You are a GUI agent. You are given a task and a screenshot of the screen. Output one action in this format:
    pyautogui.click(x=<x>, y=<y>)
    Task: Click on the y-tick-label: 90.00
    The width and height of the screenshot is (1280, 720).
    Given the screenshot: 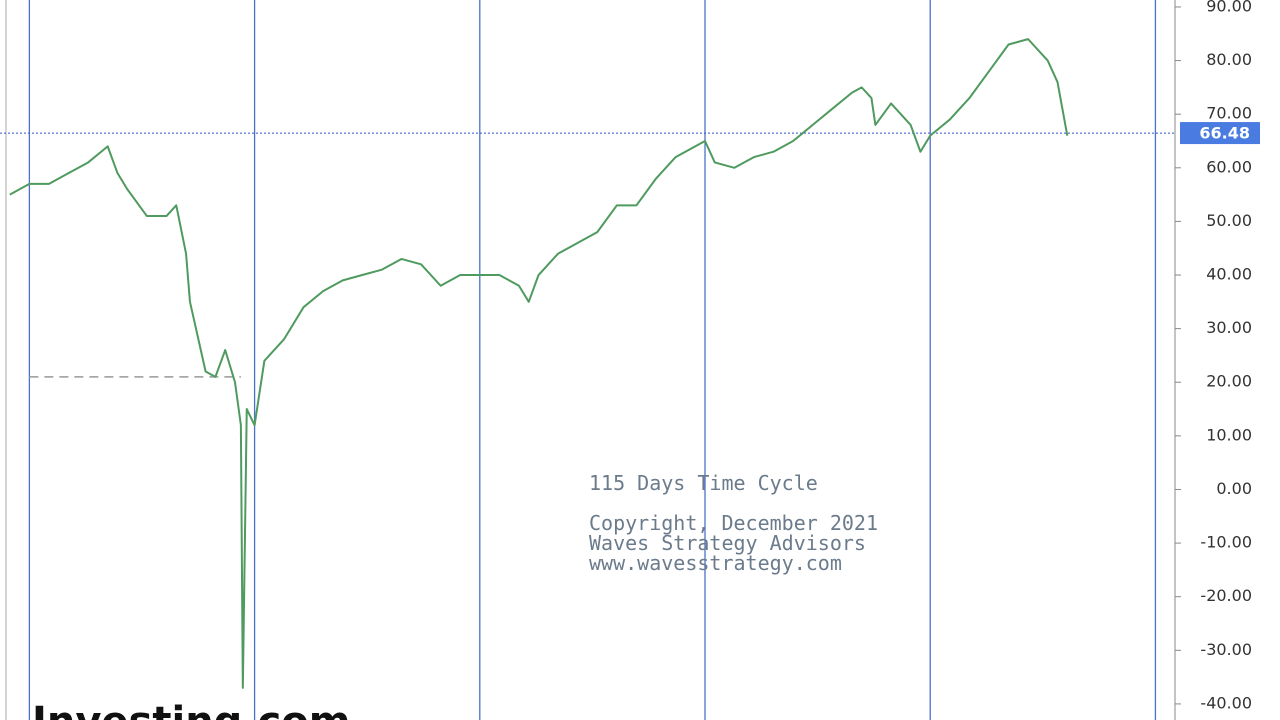 What is the action you would take?
    pyautogui.click(x=1229, y=7)
    